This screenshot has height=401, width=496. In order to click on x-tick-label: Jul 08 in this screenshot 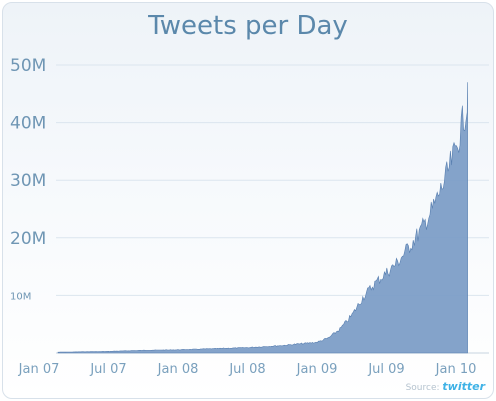, I will do `click(246, 369)`.